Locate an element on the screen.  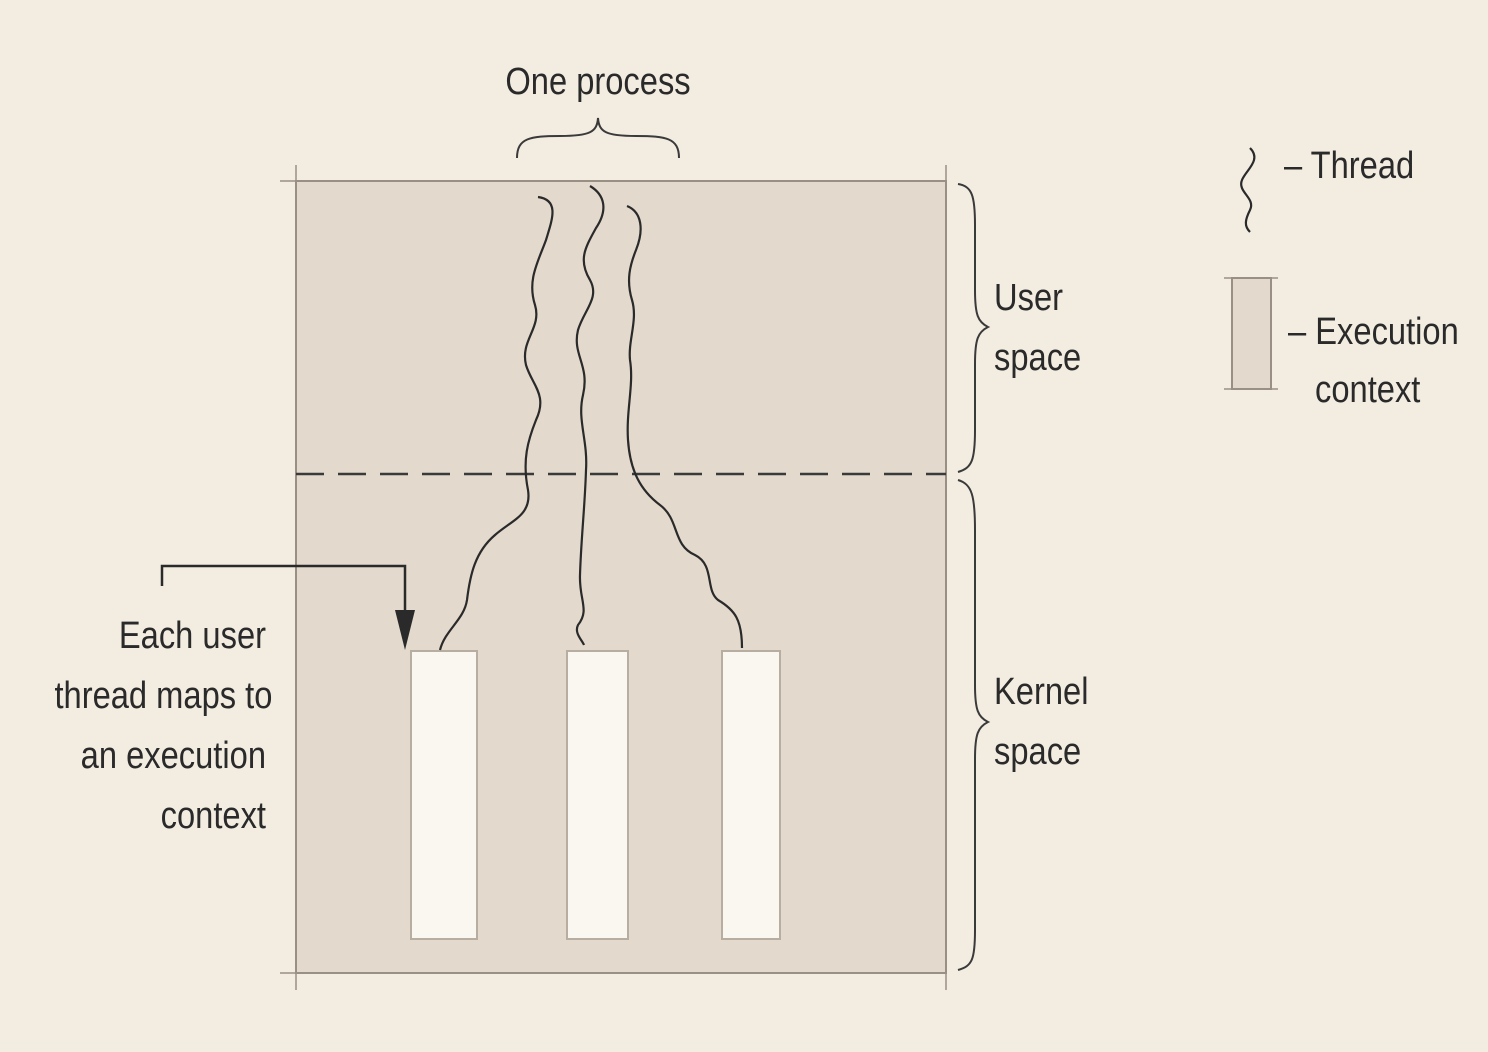
kernel-space-label-line1: Kernel is located at coordinates (1041, 692).